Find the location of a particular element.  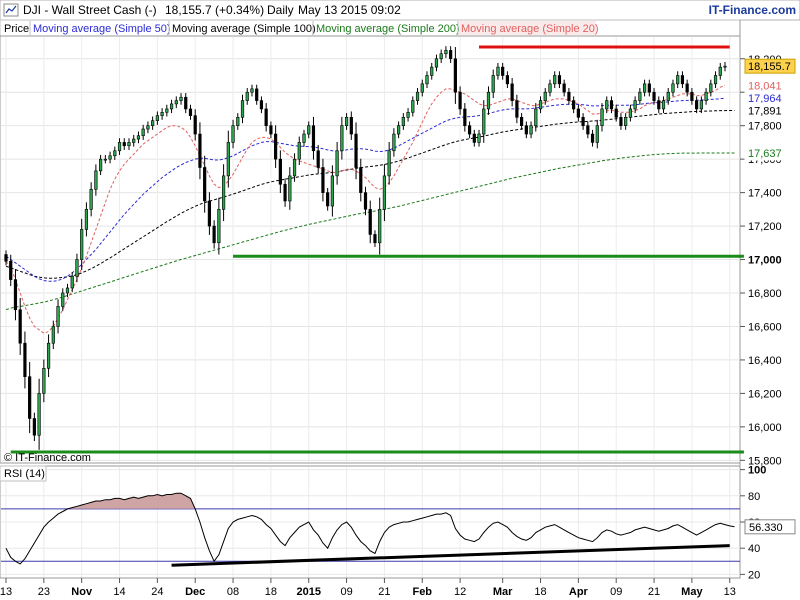

legend-ma200: Moving average (Simple 200) is located at coordinates (388, 29).